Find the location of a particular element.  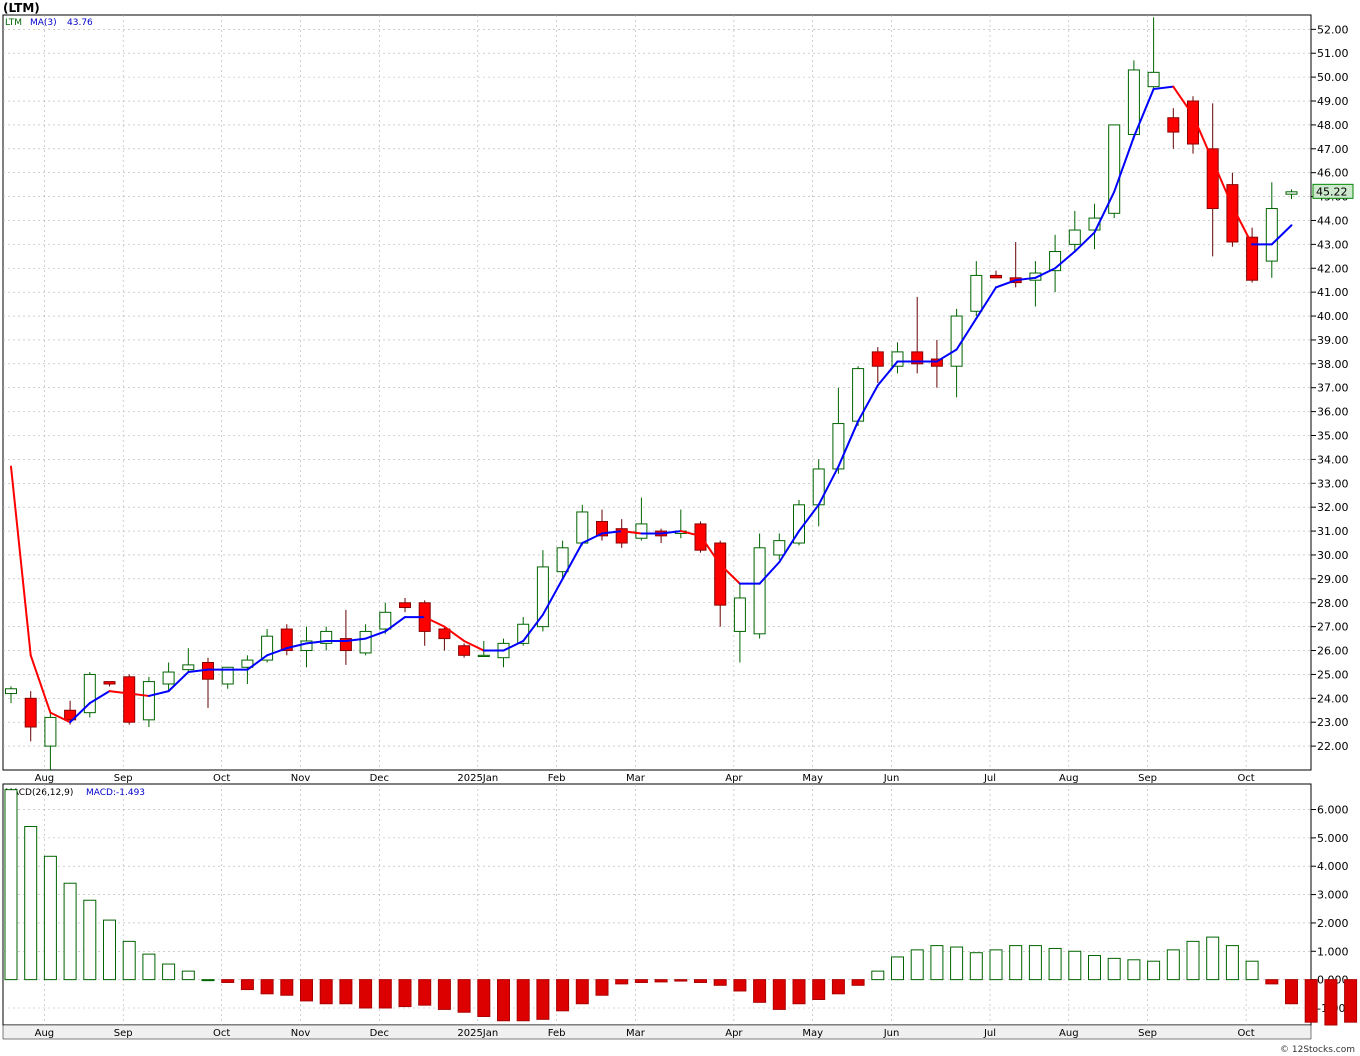

price-tick-label: 37.00 is located at coordinates (1333, 388).